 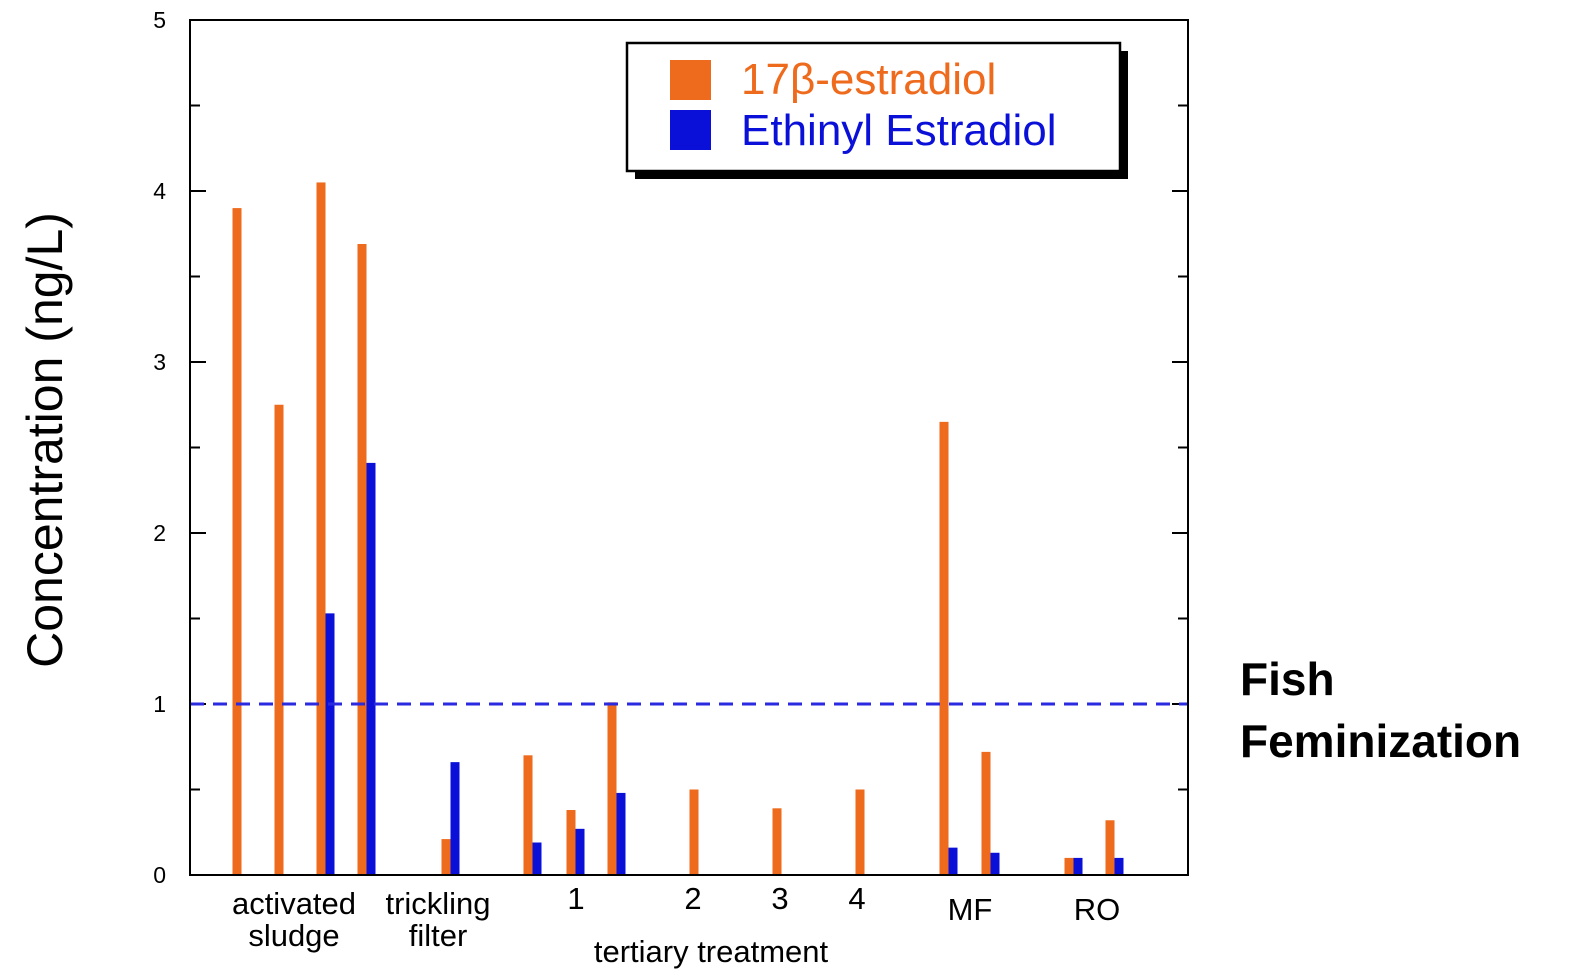 I want to click on y-tick-label: 5, so click(x=159, y=20).